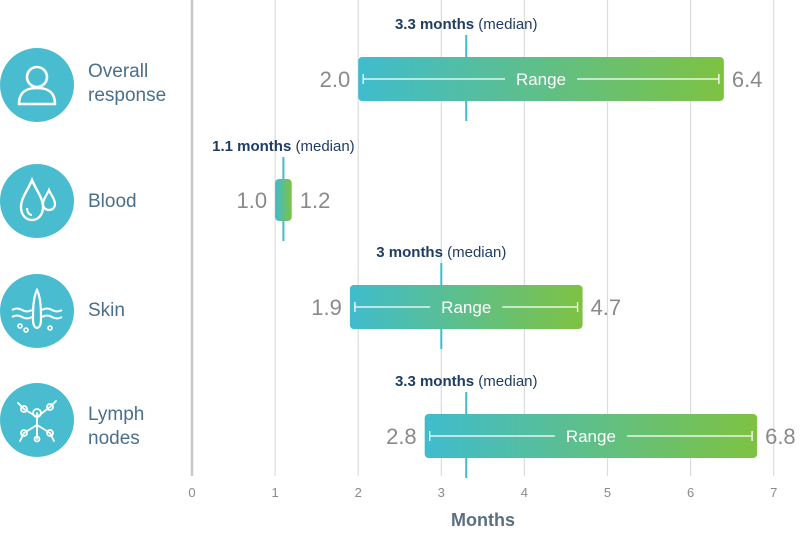  What do you see at coordinates (441, 252) in the screenshot?
I see `median-label: 3 months (median)` at bounding box center [441, 252].